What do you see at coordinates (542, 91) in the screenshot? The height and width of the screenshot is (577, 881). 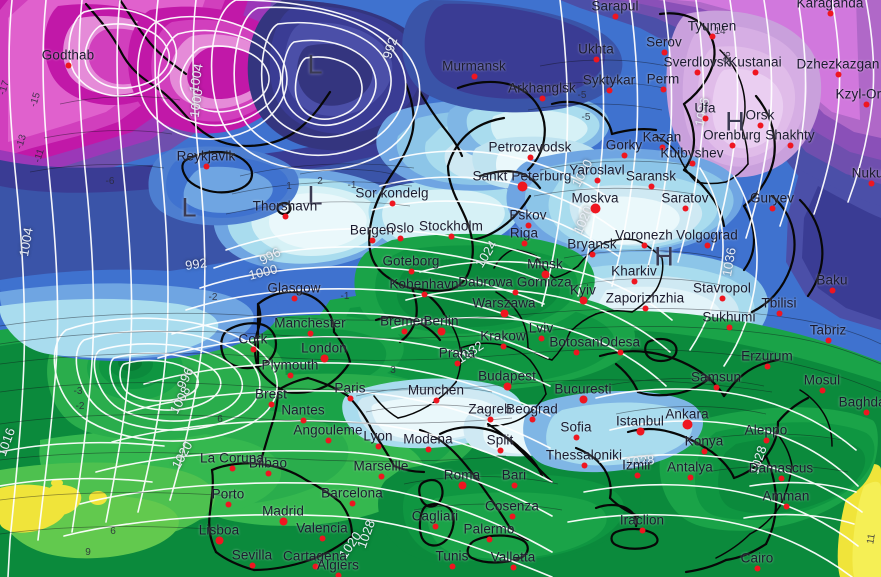 I see `city-marker: Arkhanglsk` at bounding box center [542, 91].